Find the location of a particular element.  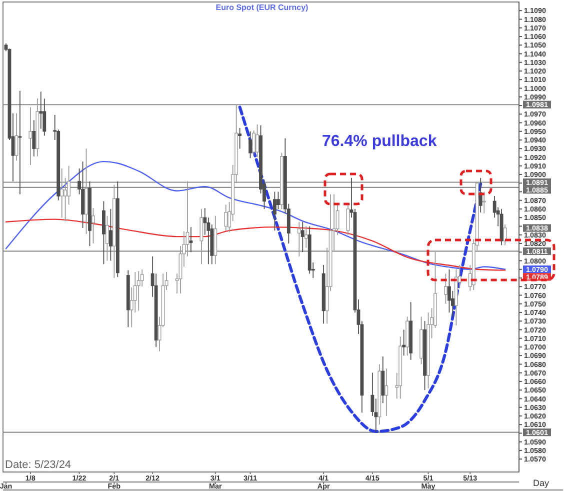

annotation: 76.4% pullback is located at coordinates (379, 141).